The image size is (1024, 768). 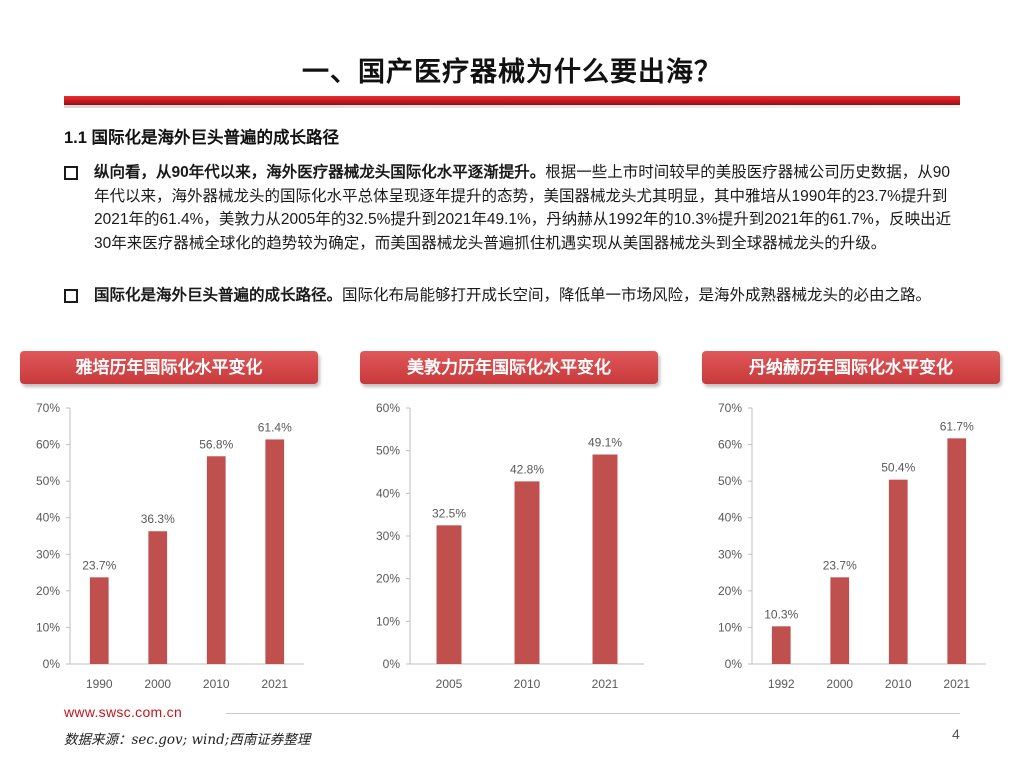 What do you see at coordinates (218, 295) in the screenshot?
I see `bullet-bold-lead: 国际化是海外巨头普遍的成长路径。` at bounding box center [218, 295].